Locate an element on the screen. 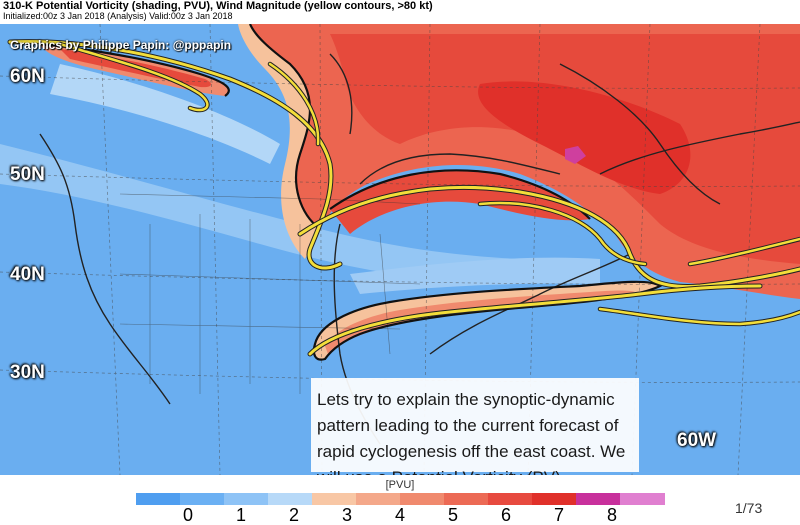  legend-title: [PVU] is located at coordinates (400, 485).